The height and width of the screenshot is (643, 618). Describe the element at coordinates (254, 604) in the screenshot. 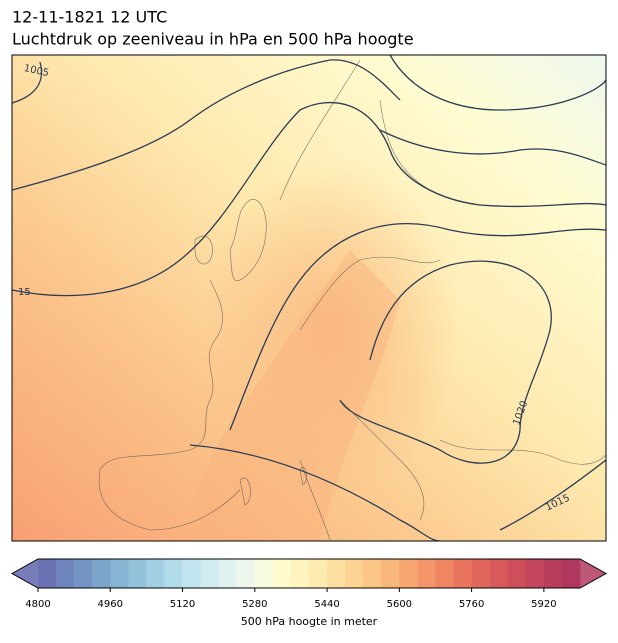

I see `colorbar-tick-label: 5280` at that location.